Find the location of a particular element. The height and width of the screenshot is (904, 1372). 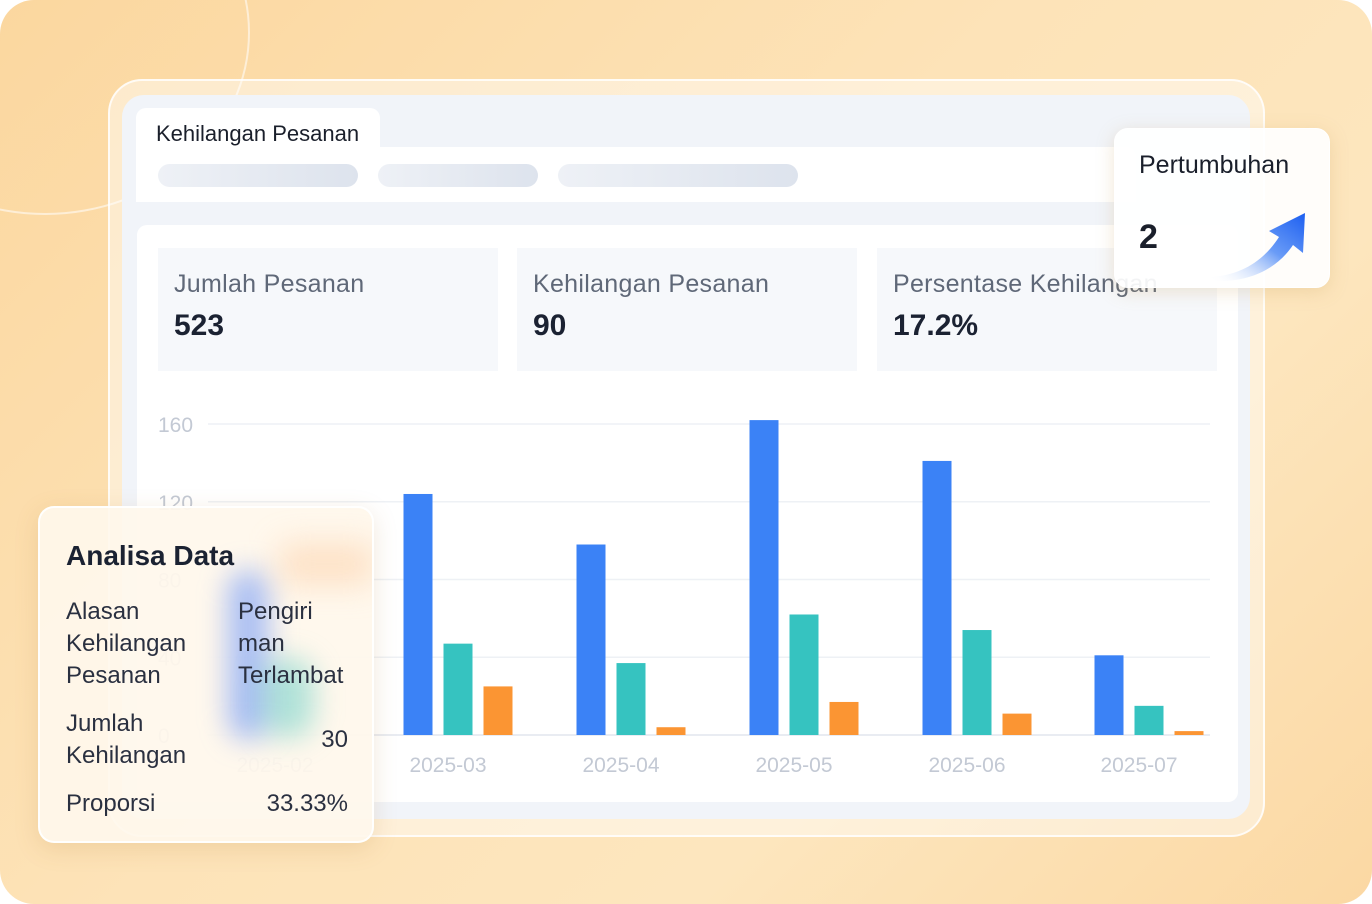

growth-title: Pertumbuhan is located at coordinates (1214, 165).